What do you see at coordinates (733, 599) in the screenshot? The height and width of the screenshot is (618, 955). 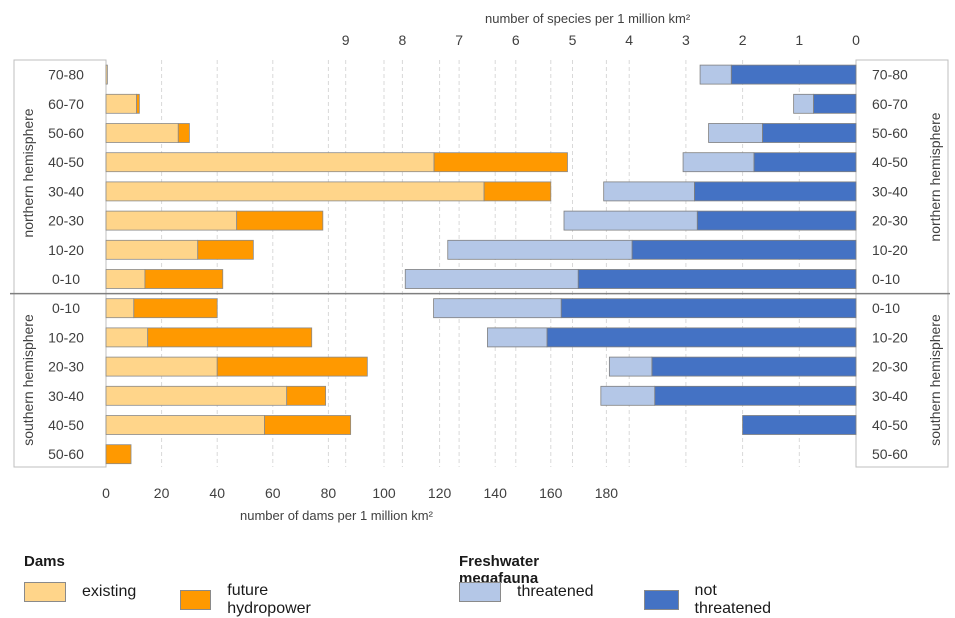 I see `legend-label-not-threatened: not threatened` at bounding box center [733, 599].